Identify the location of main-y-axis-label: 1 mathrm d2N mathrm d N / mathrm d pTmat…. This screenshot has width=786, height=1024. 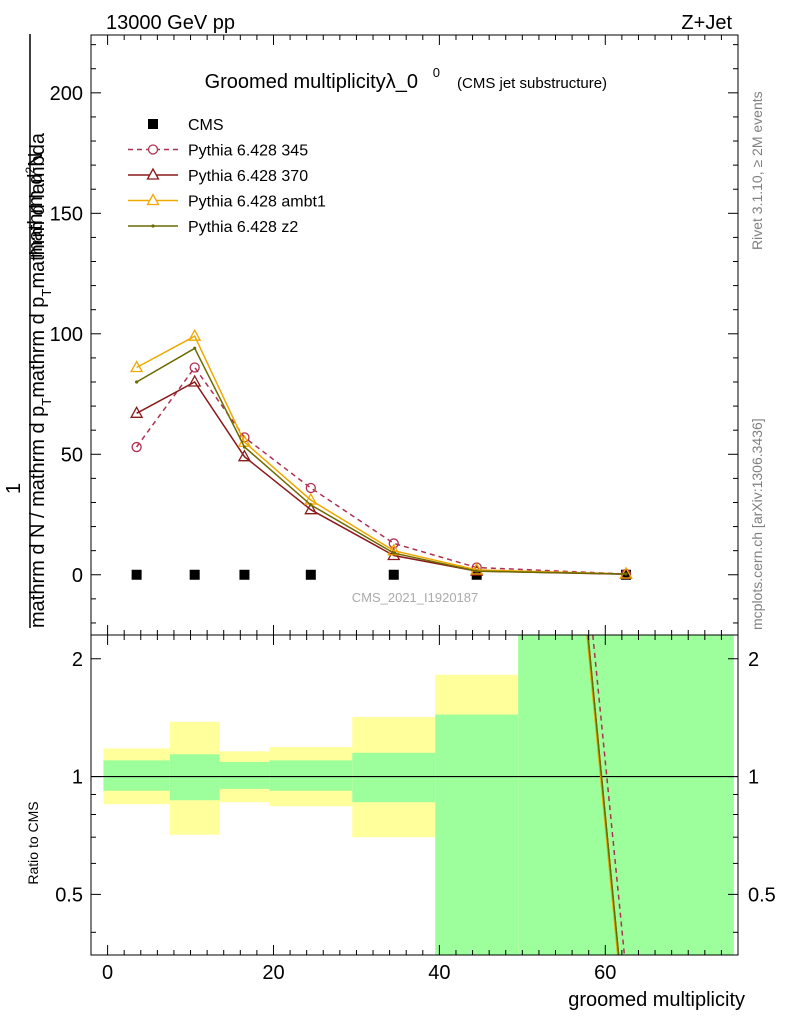
(28, 331).